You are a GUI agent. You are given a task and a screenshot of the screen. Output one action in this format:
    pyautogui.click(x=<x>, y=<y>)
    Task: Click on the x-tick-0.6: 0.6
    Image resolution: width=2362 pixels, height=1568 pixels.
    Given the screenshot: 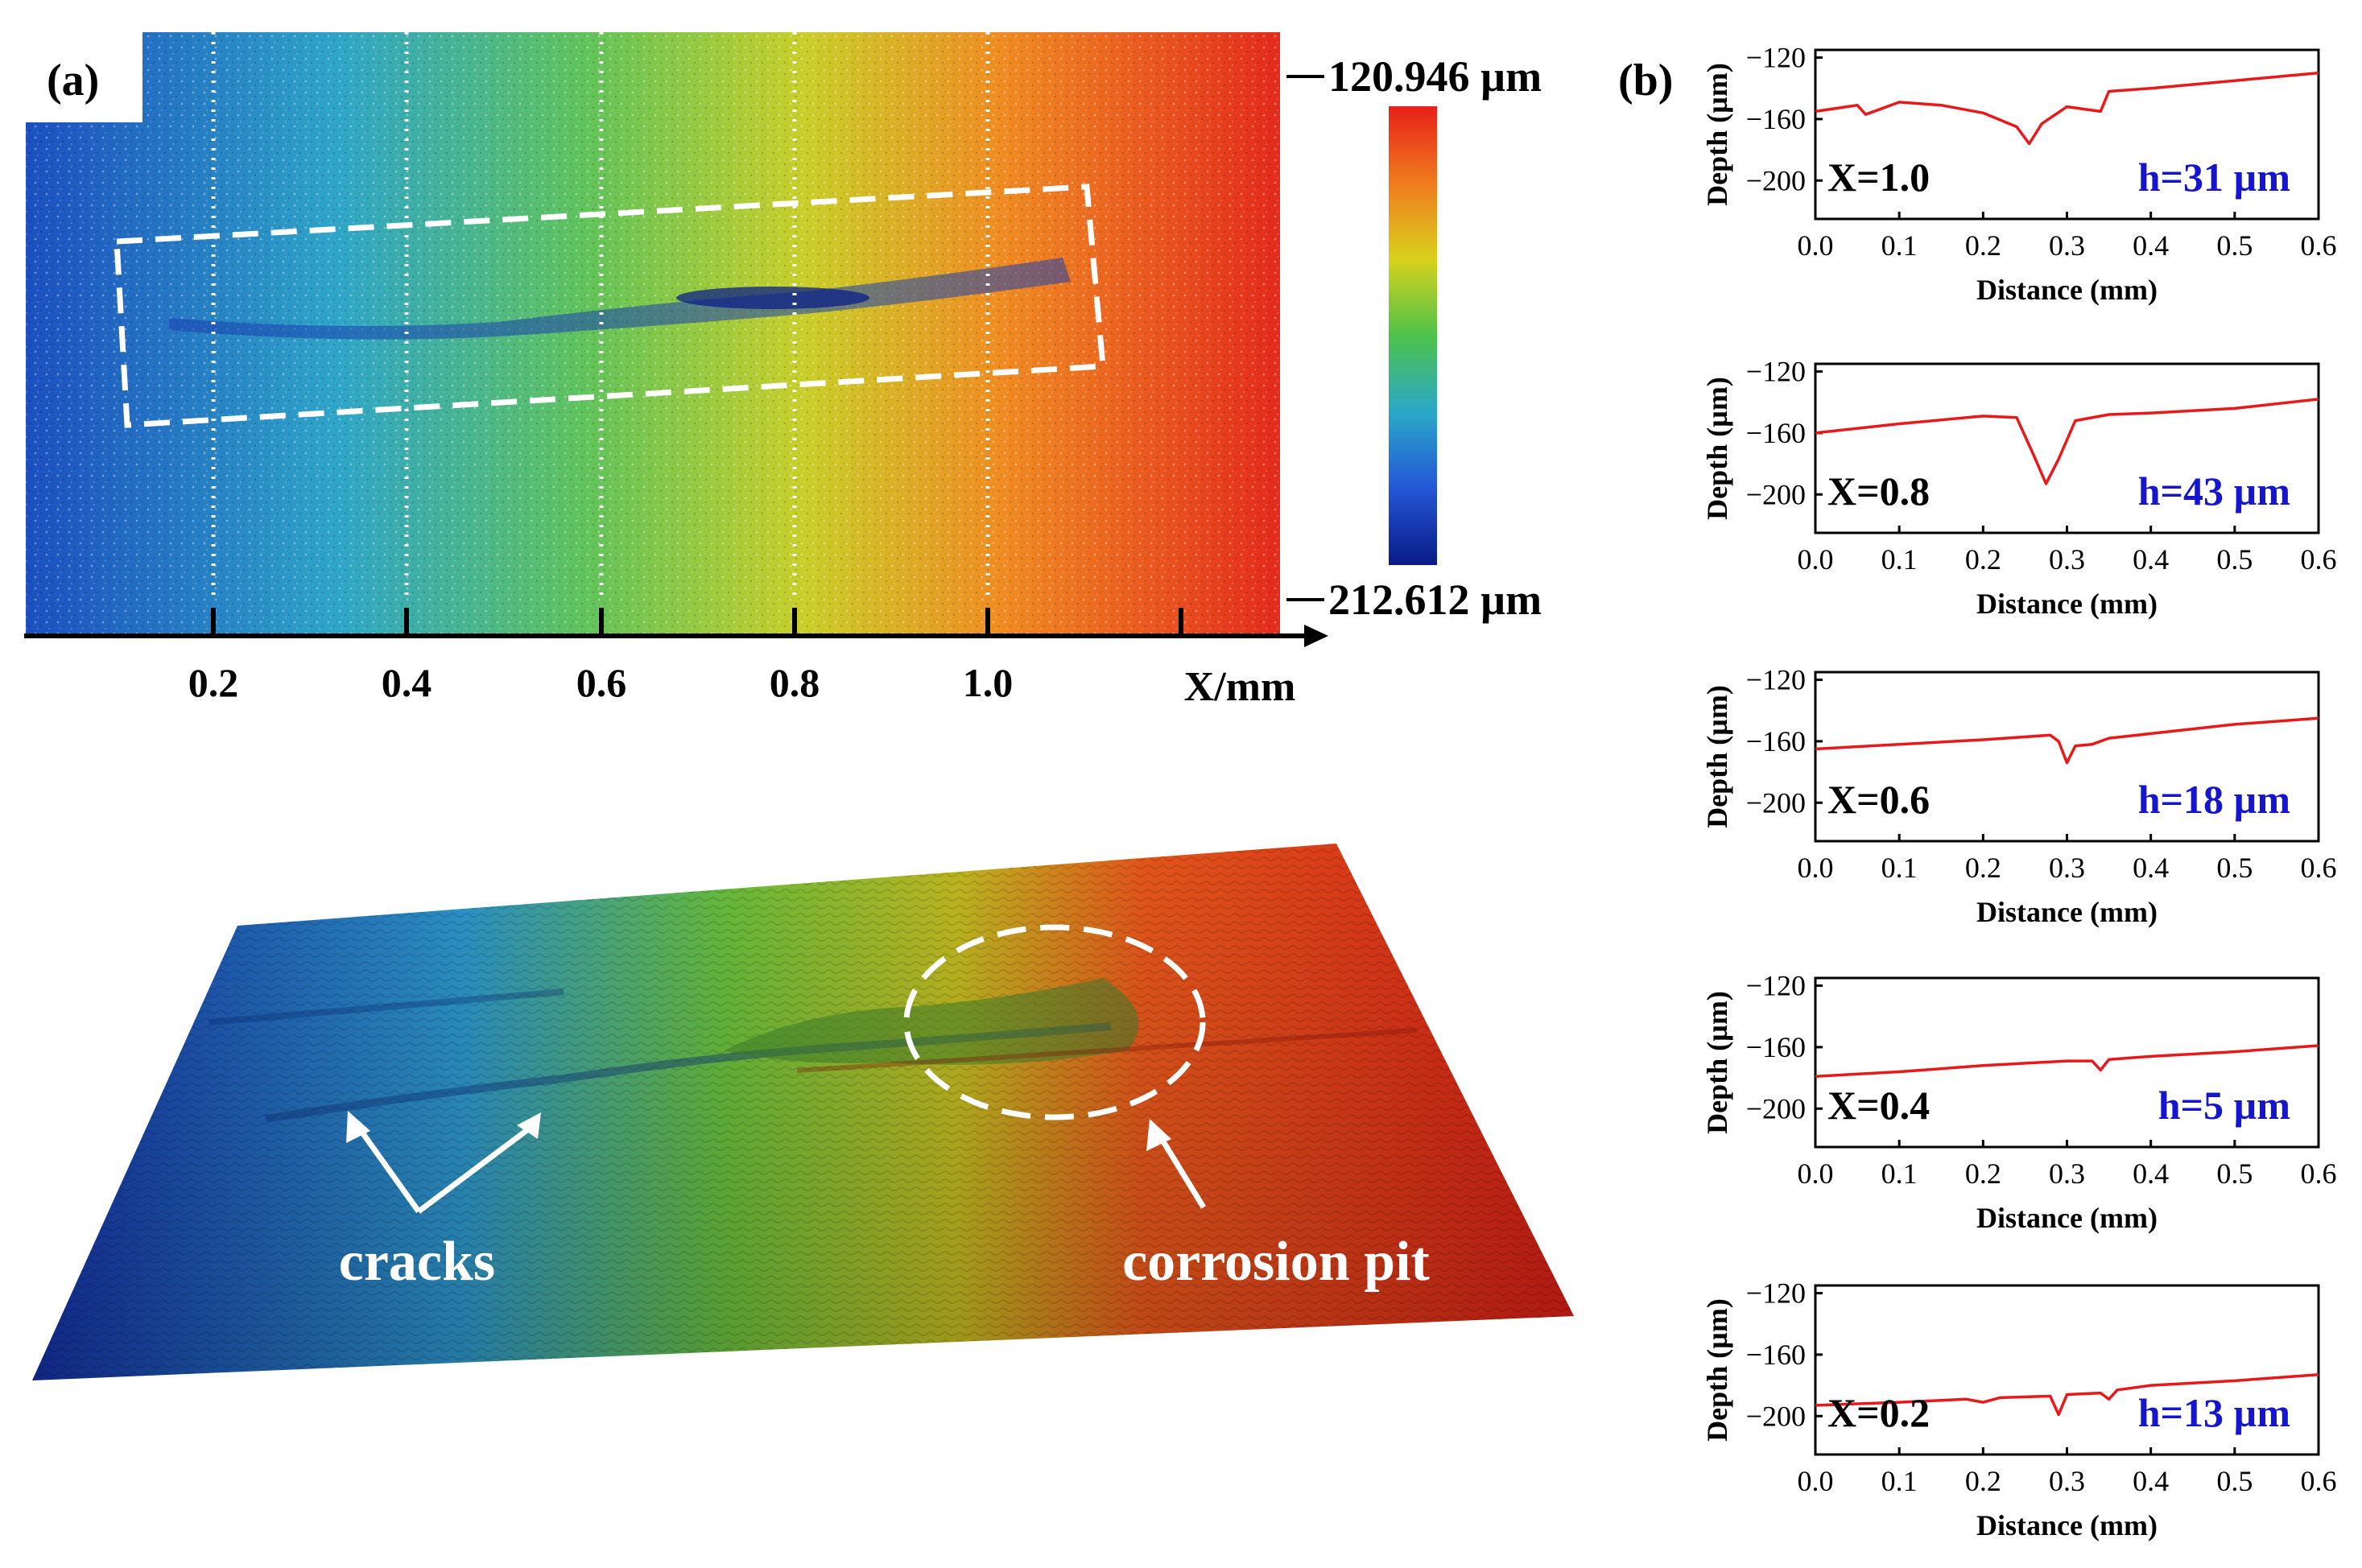 What is the action you would take?
    pyautogui.click(x=601, y=682)
    